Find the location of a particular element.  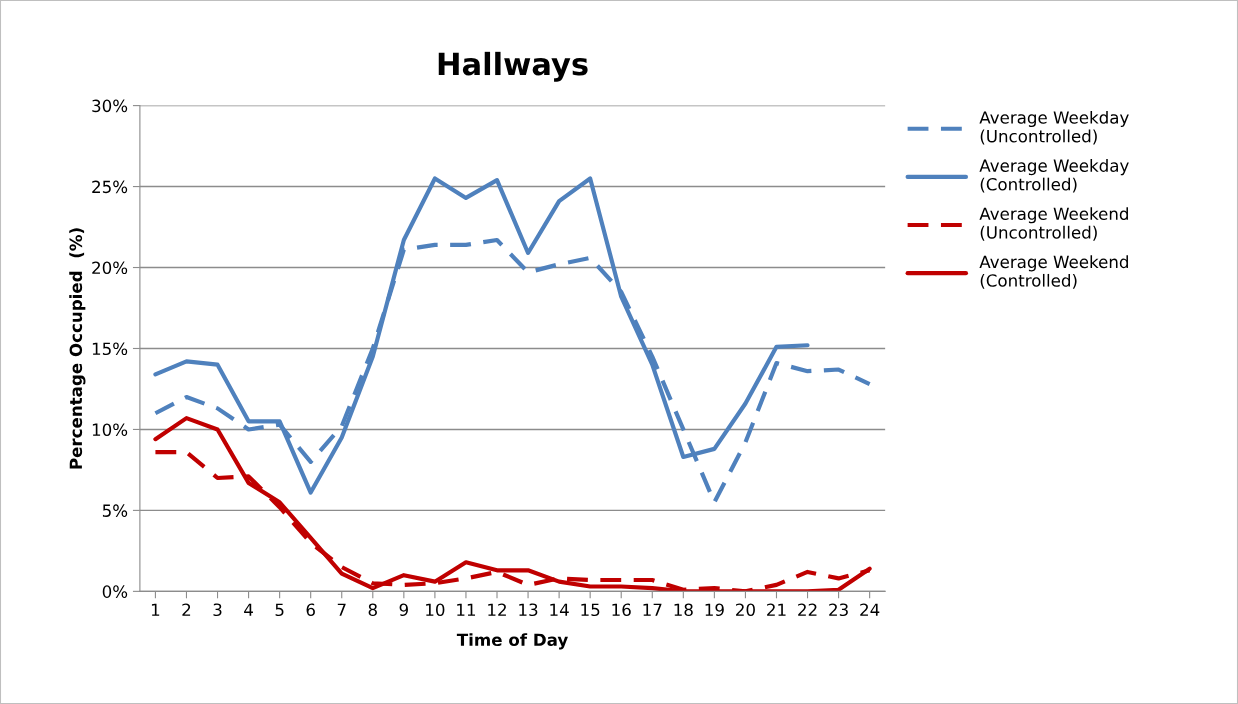

y-tick-label: 10% is located at coordinates (110, 430).